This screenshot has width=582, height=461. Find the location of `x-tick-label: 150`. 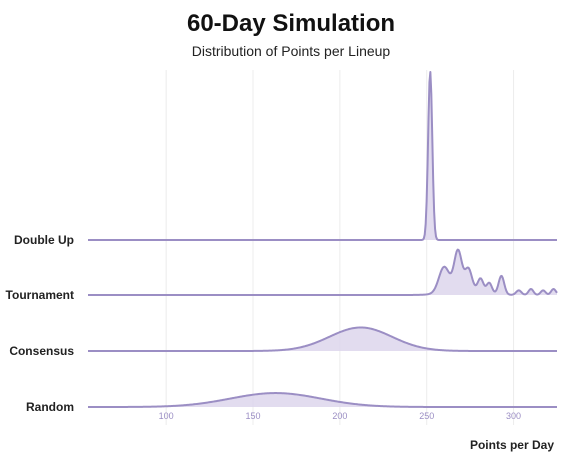

x-tick-label: 150 is located at coordinates (253, 416).